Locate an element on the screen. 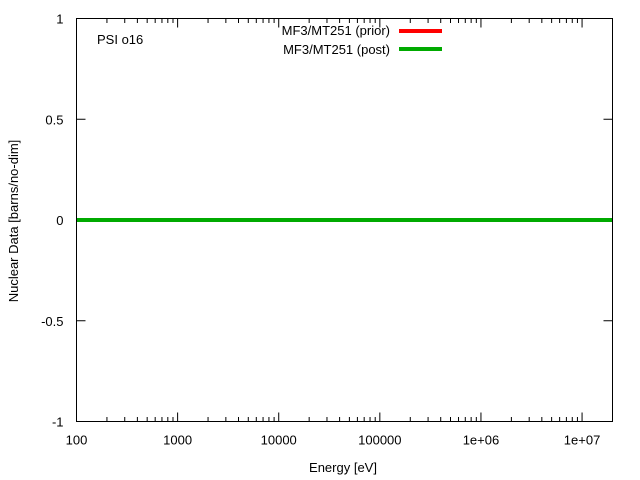 The image size is (640, 480). x-tick-label: 10000 is located at coordinates (279, 440).